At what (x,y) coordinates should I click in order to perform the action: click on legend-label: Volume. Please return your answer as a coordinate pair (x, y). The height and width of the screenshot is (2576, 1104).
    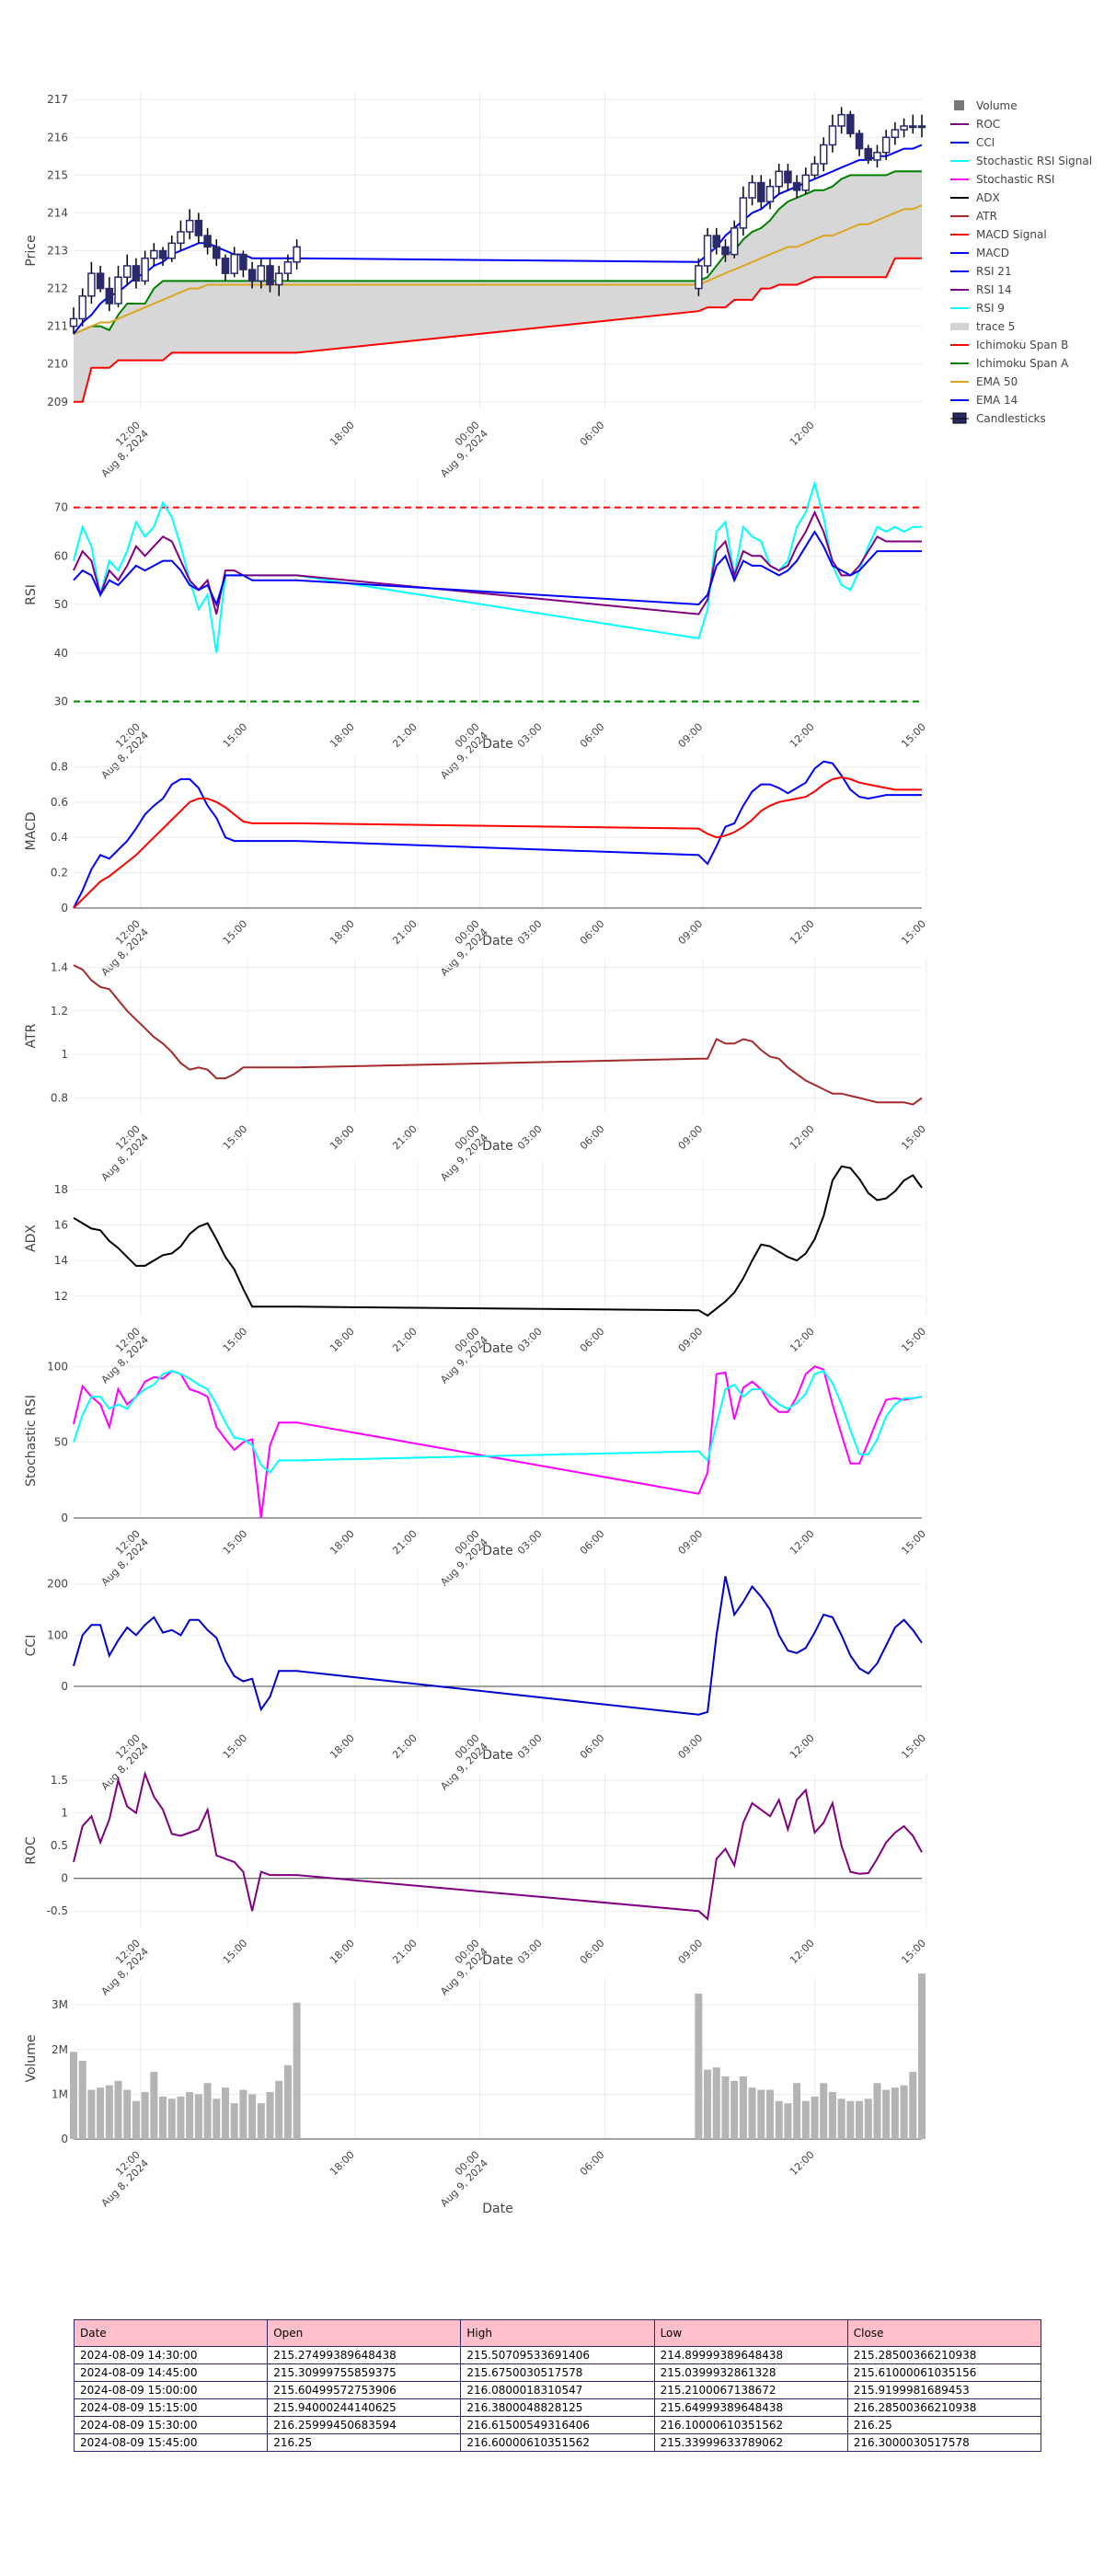
    Looking at the image, I should click on (997, 105).